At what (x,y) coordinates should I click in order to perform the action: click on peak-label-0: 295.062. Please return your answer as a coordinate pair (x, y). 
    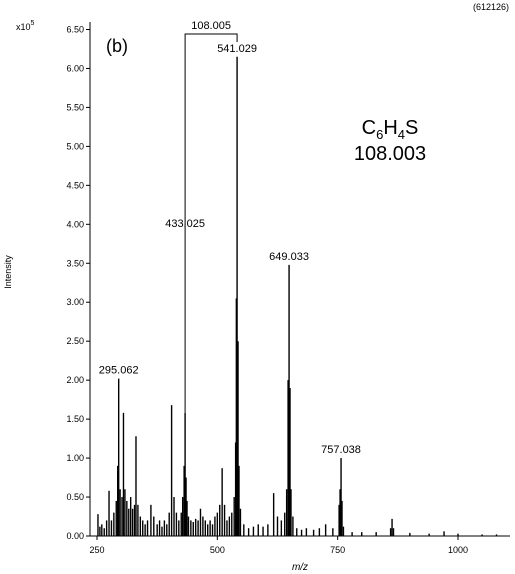
    Looking at the image, I should click on (119, 371).